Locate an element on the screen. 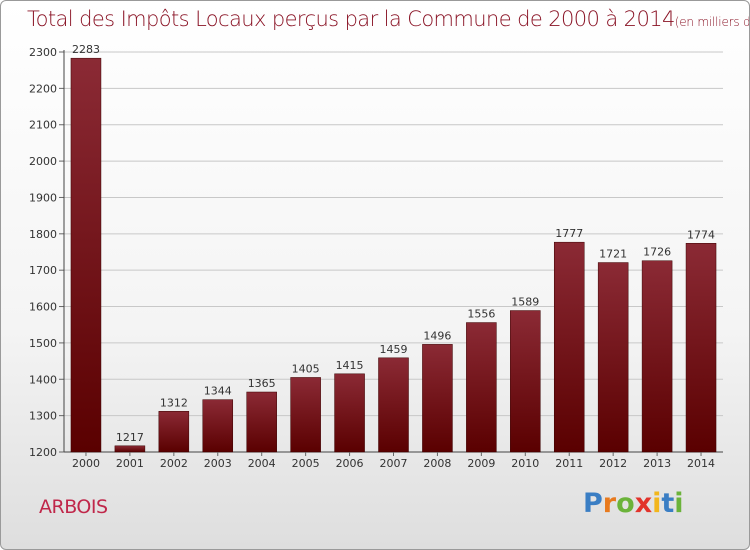 This screenshot has width=750, height=550. y-tick-label: 2300 is located at coordinates (43, 52).